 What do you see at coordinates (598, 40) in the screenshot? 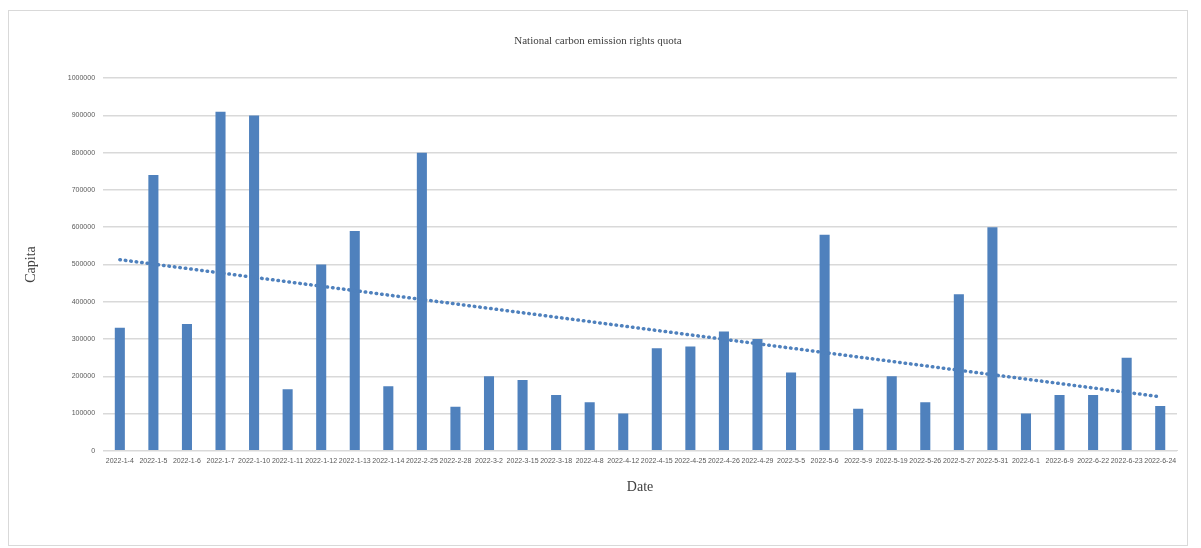
I see `chart-title: National carbon emission rights quota` at bounding box center [598, 40].